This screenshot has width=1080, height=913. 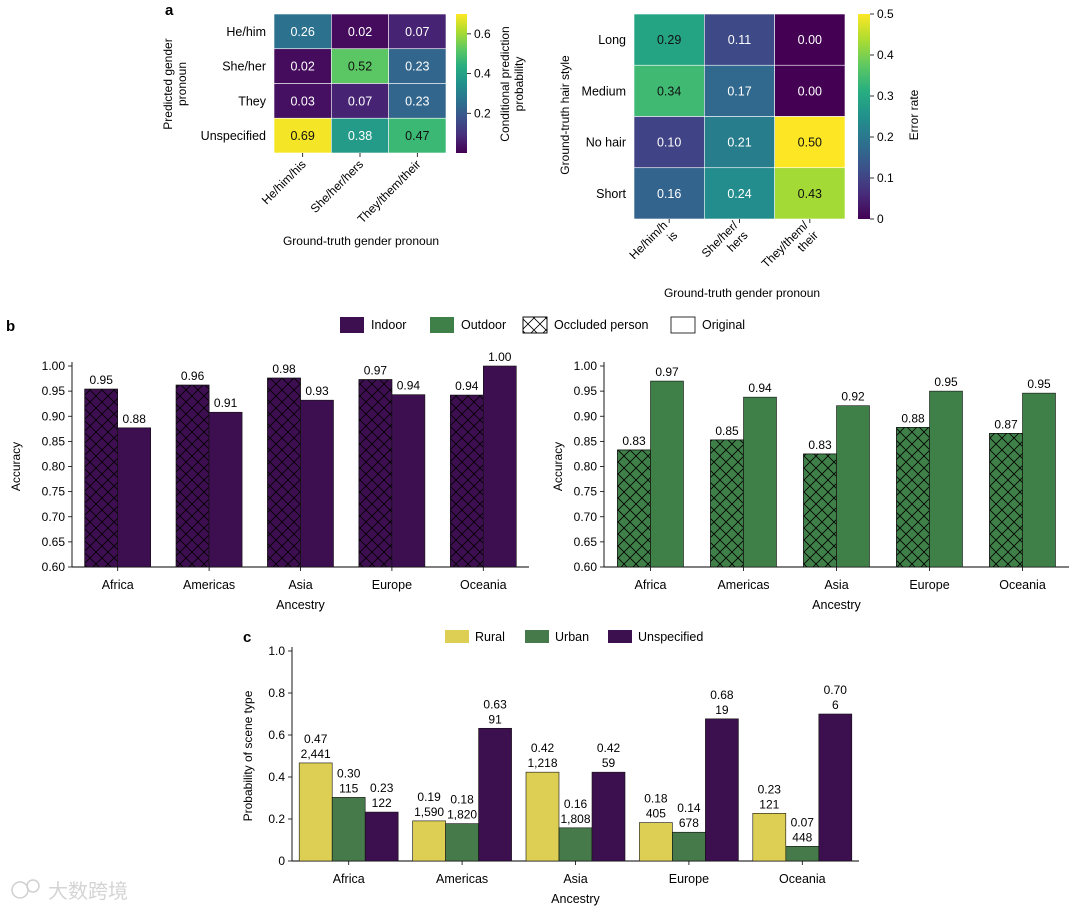 I want to click on bar-count-label: 91, so click(x=495, y=719).